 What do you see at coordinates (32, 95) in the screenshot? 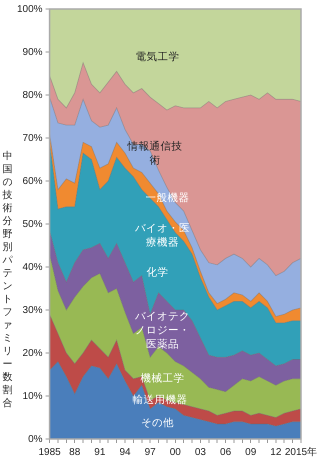
I see `y-tick-label: 80%` at bounding box center [32, 95].